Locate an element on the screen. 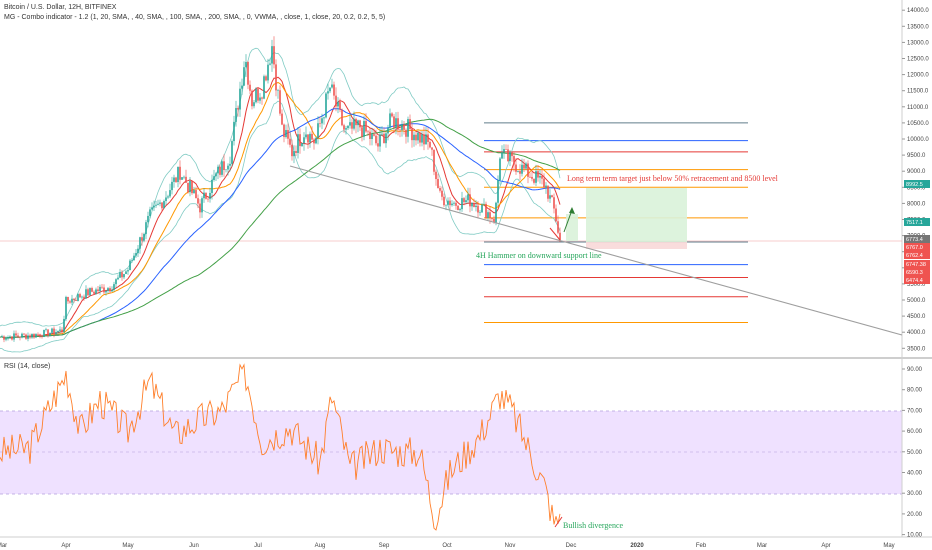 The height and width of the screenshot is (550, 932). price-badge-text: 6762.4 is located at coordinates (914, 256).